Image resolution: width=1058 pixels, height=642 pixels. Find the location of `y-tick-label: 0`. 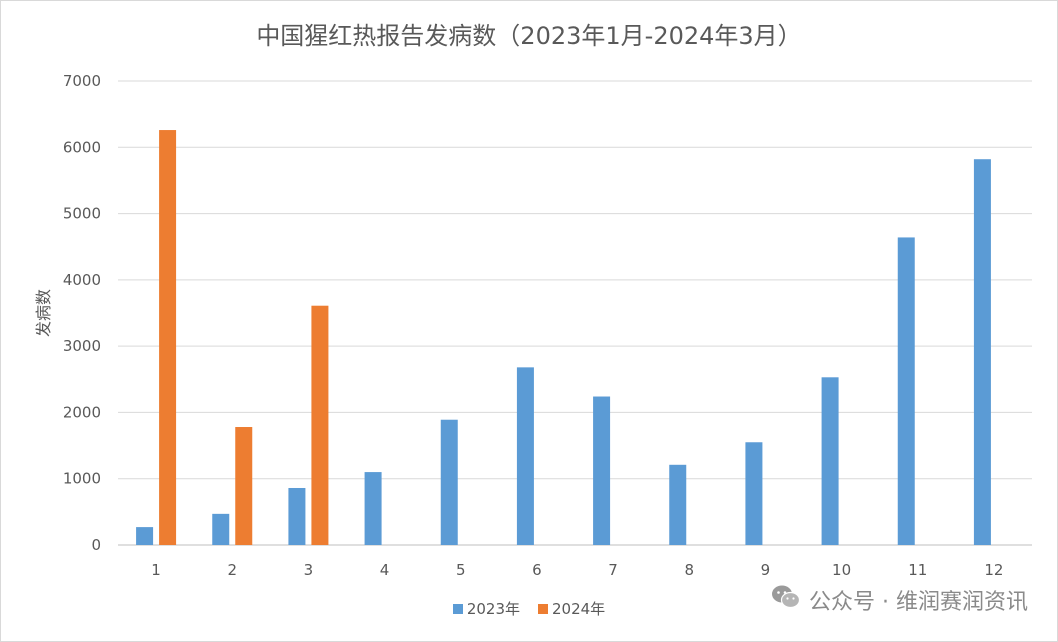

y-tick-label: 0 is located at coordinates (96, 545).